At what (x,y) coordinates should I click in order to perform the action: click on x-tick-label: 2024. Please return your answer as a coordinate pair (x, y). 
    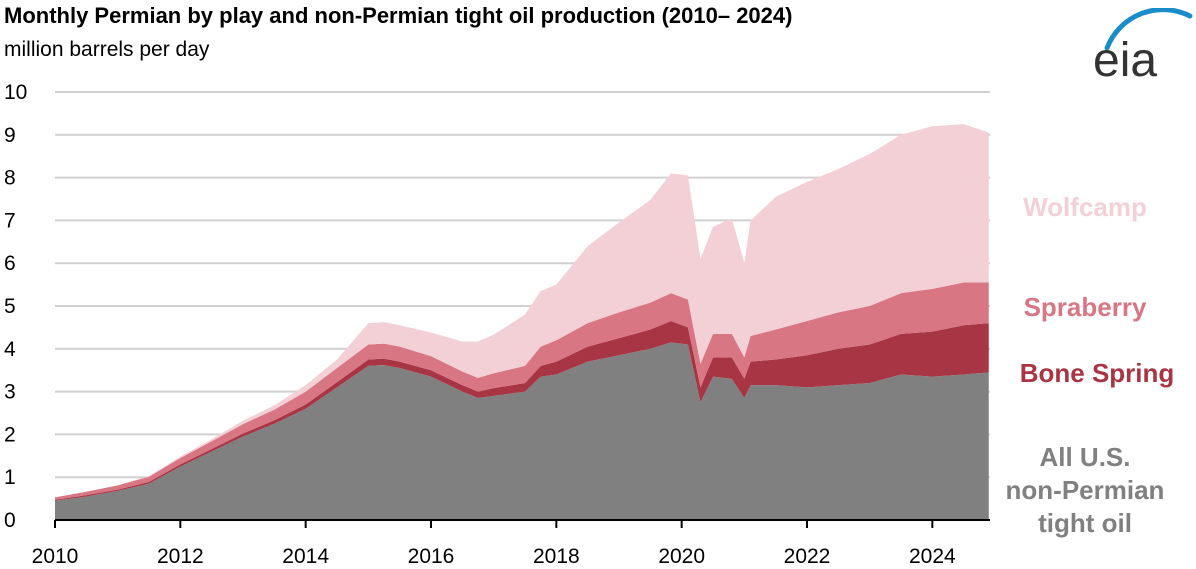
    Looking at the image, I should click on (932, 556).